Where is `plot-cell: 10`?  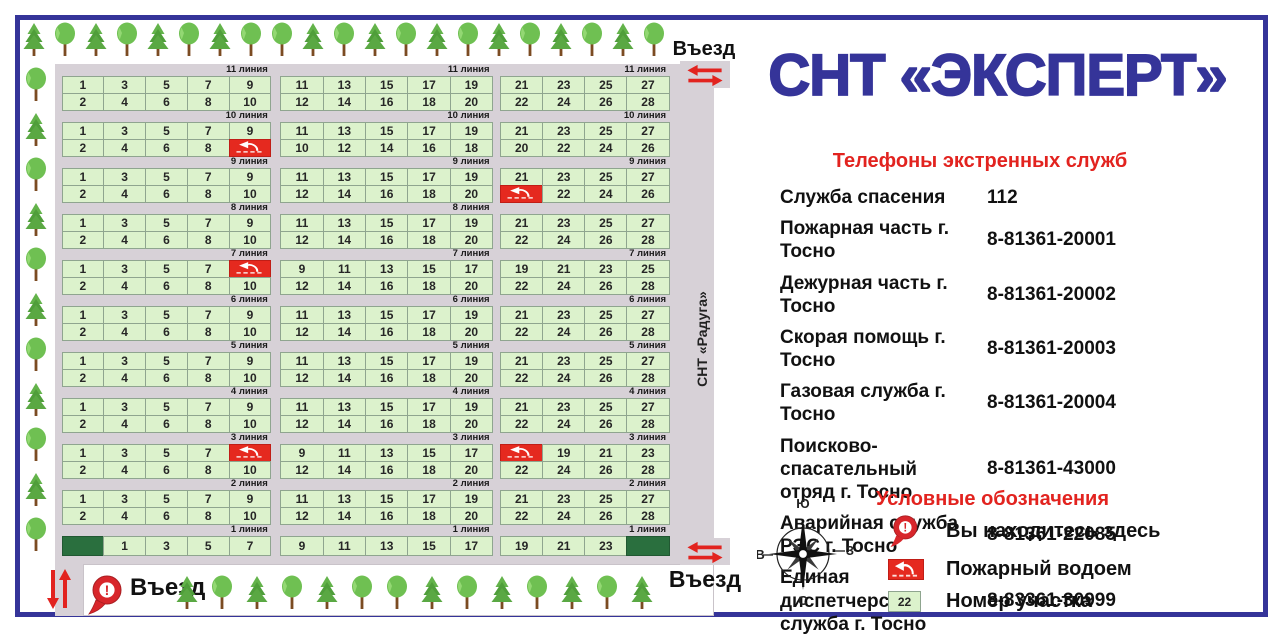
plot-cell: 10 is located at coordinates (302, 147).